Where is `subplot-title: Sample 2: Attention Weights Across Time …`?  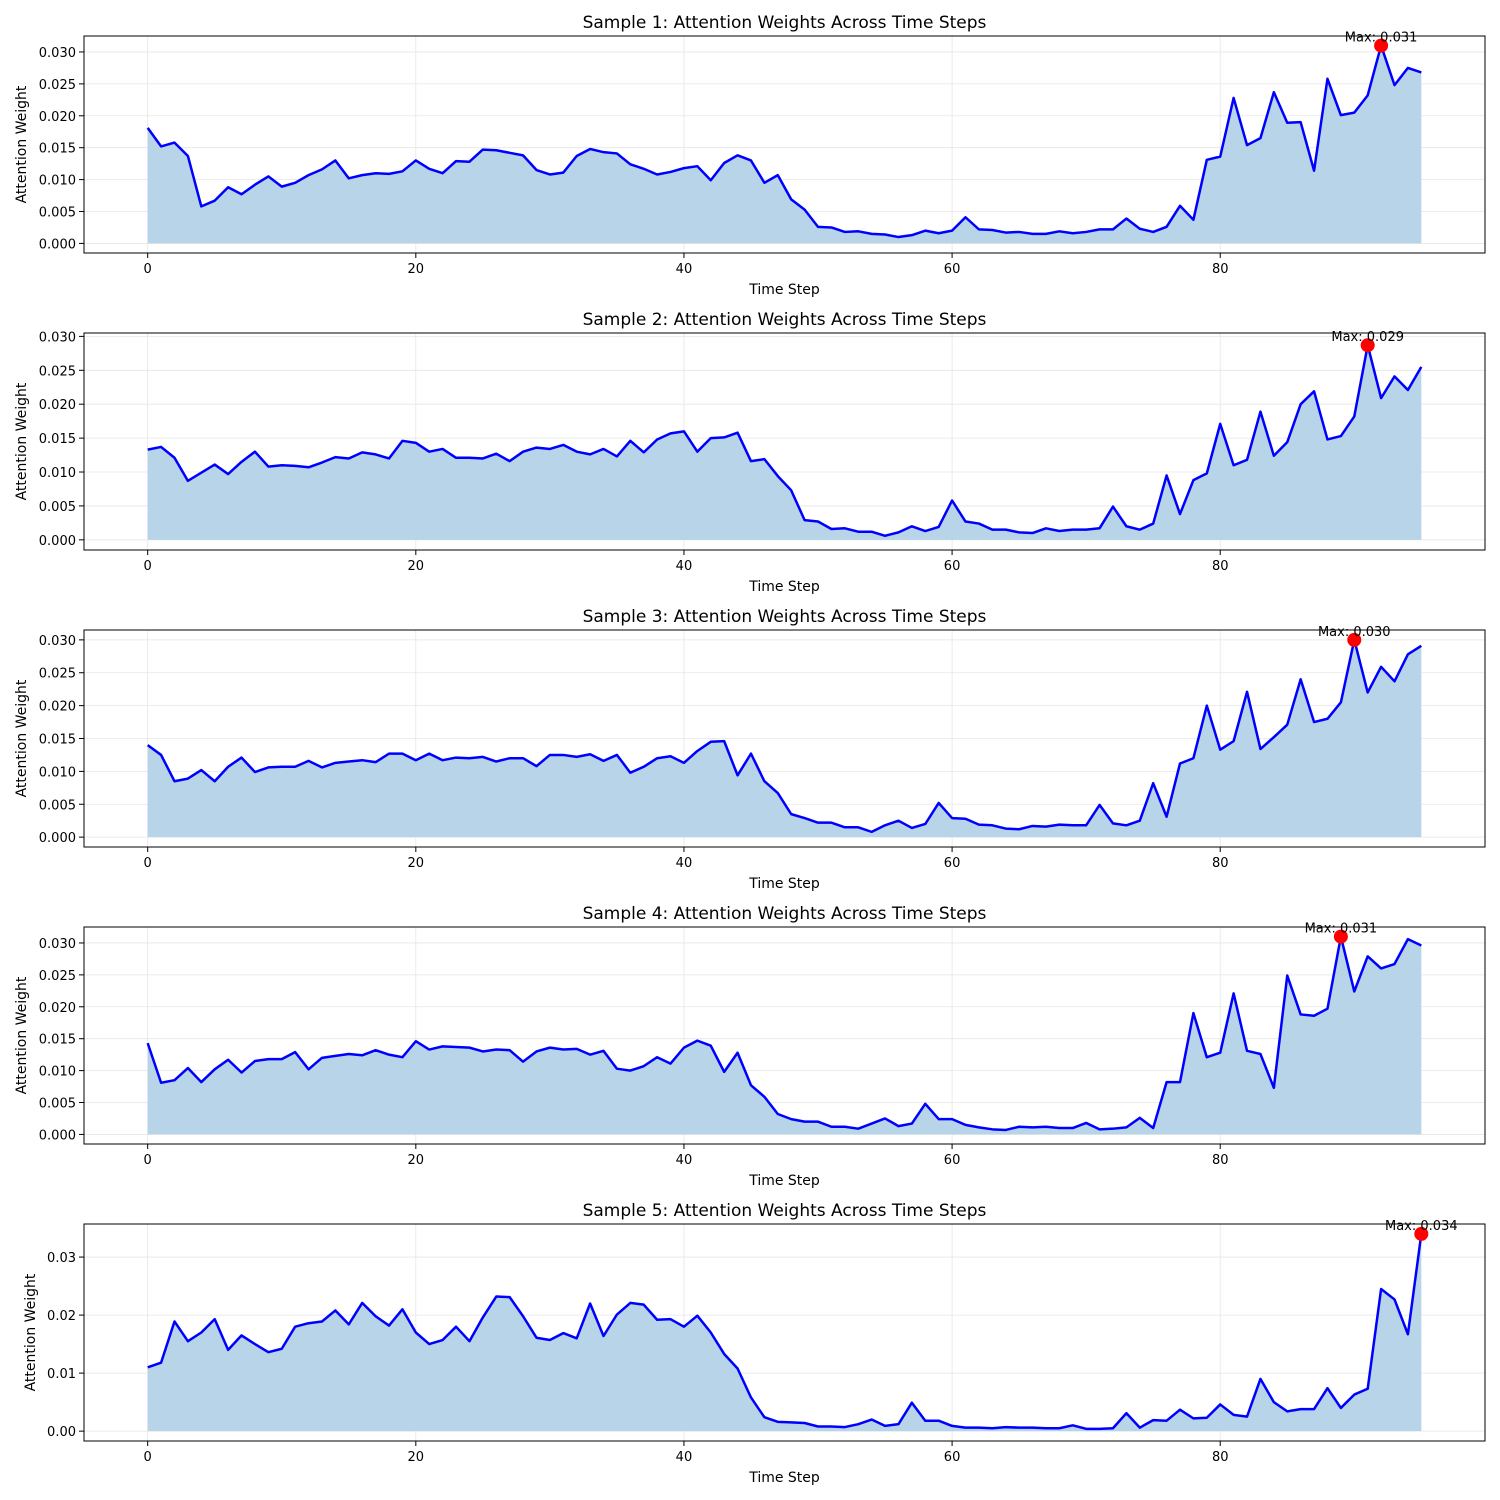
subplot-title: Sample 2: Attention Weights Across Time … is located at coordinates (785, 320).